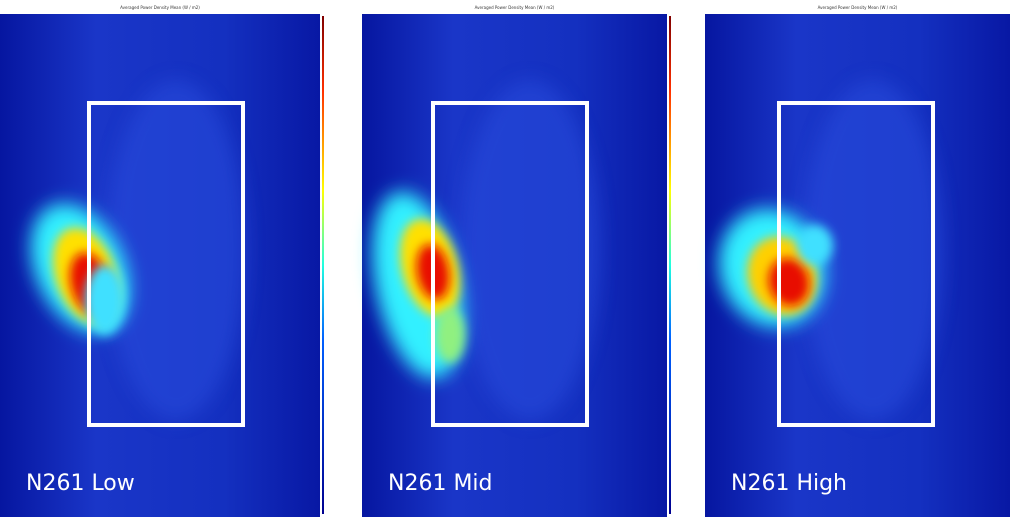 The image size is (1010, 517). What do you see at coordinates (440, 483) in the screenshot?
I see `panel-label: N261 Mid` at bounding box center [440, 483].